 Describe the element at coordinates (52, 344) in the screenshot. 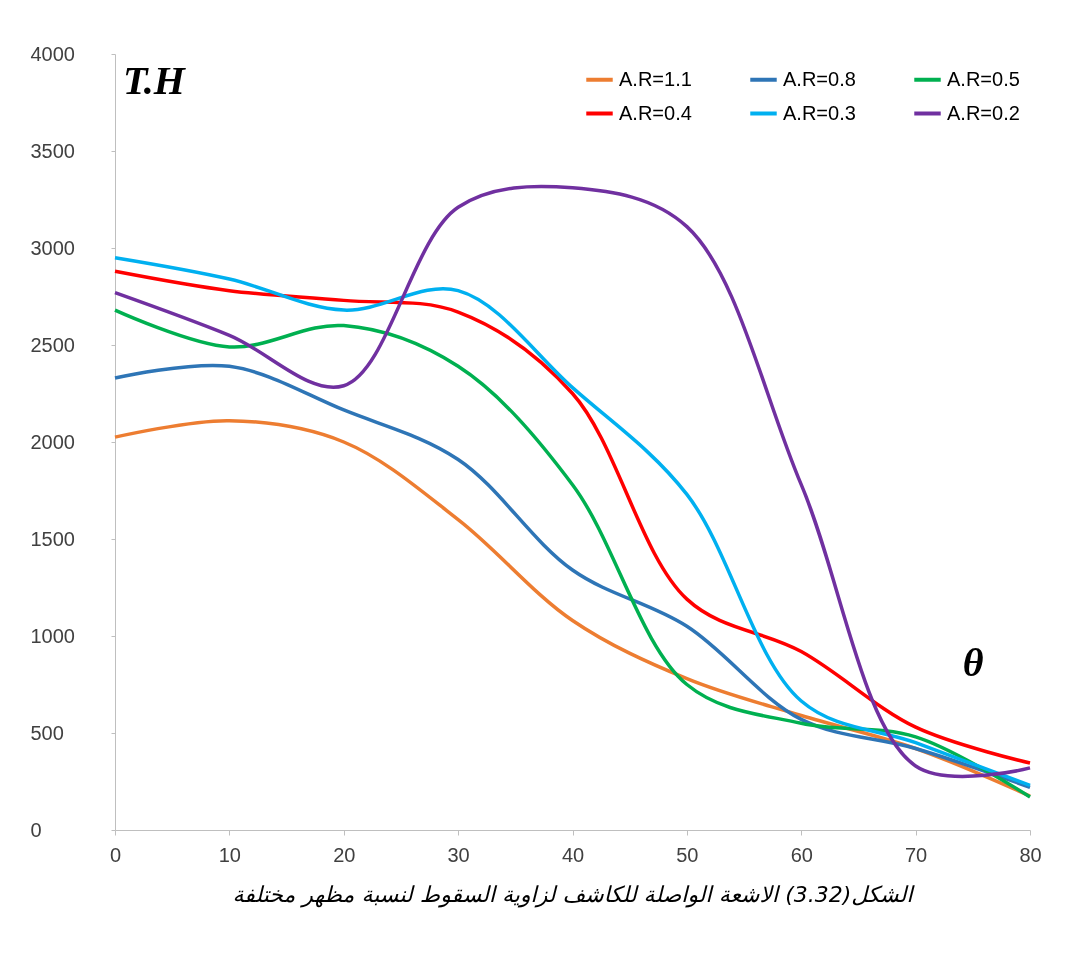

I see `y-tick-label: 2500` at that location.